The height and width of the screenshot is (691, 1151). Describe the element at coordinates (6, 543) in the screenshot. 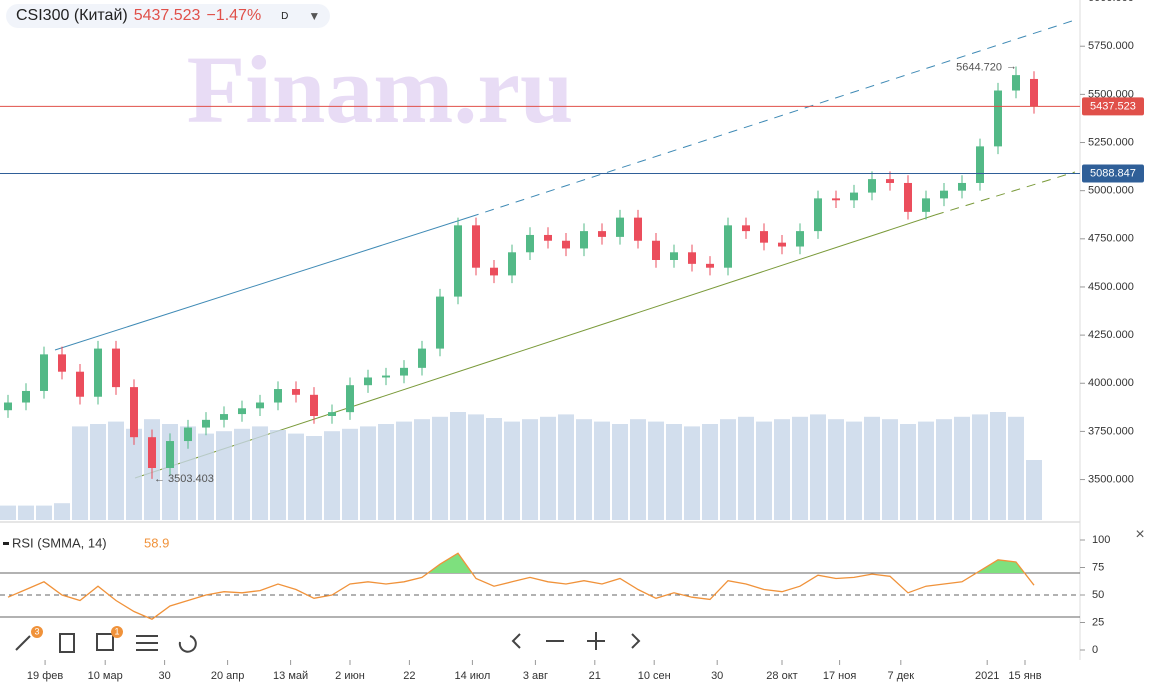

I see `icon` at that location.